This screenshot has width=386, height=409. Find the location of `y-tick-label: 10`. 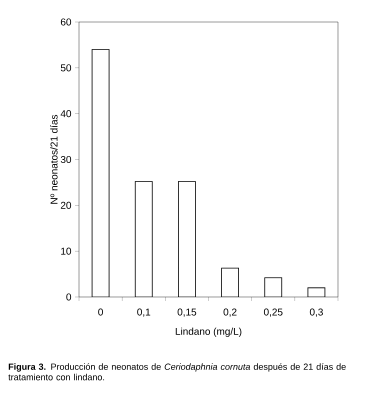

y-tick-label: 10 is located at coordinates (66, 251).